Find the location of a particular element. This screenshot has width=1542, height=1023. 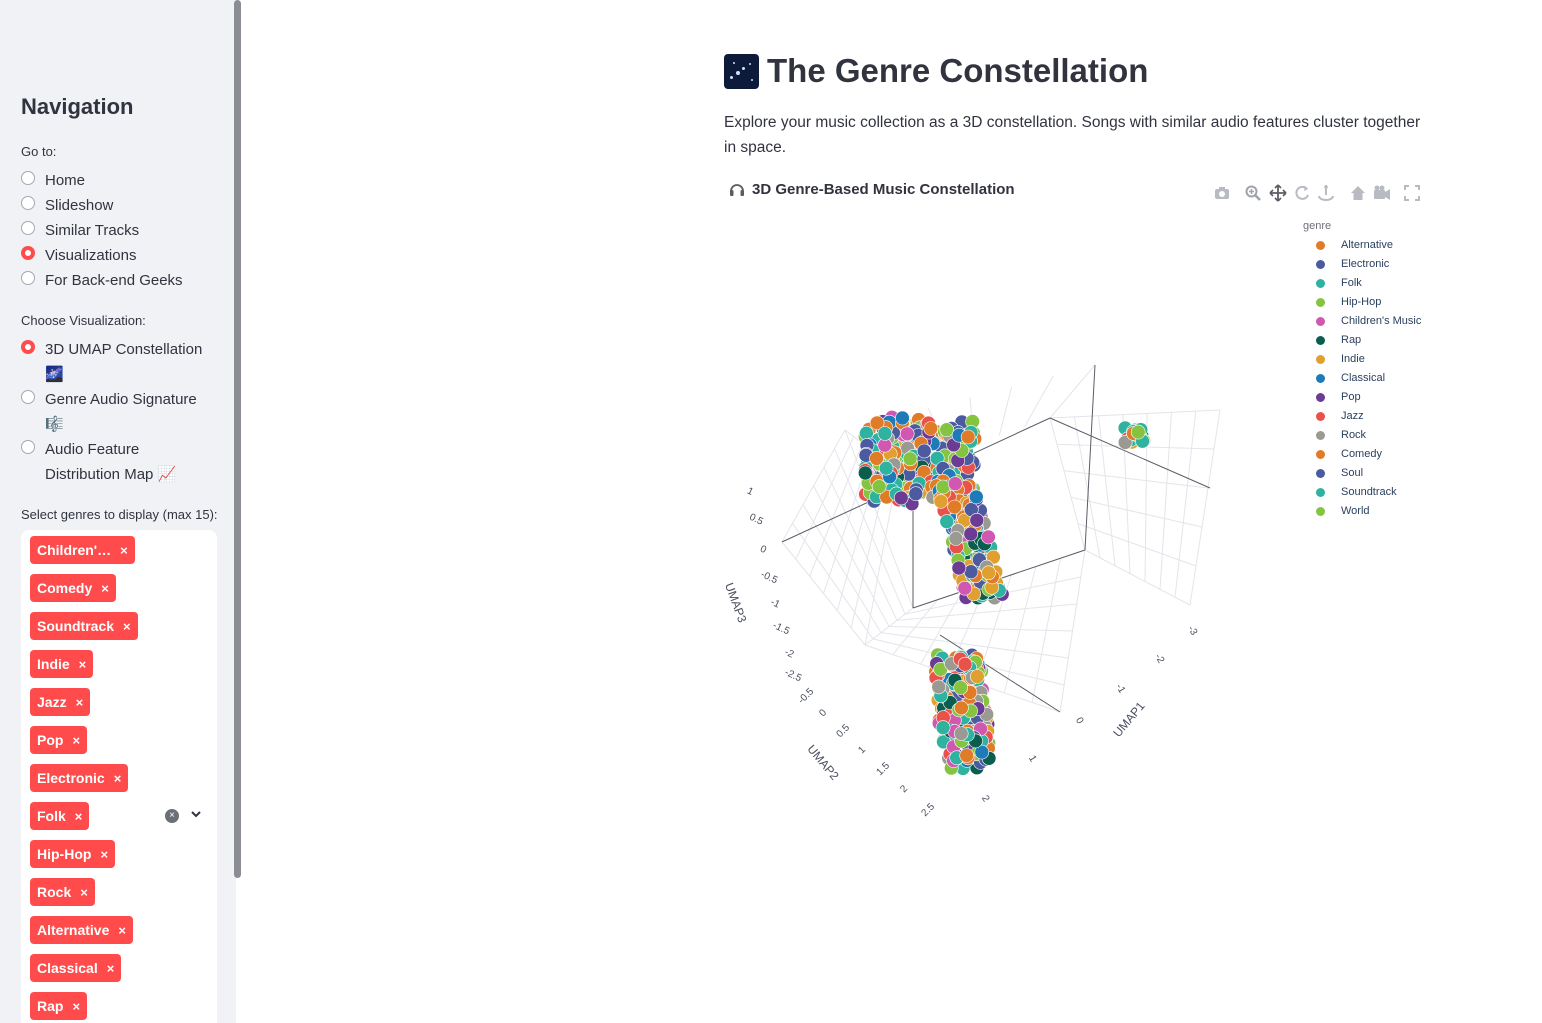

radio-visualizations: Visualizations is located at coordinates (78, 255).